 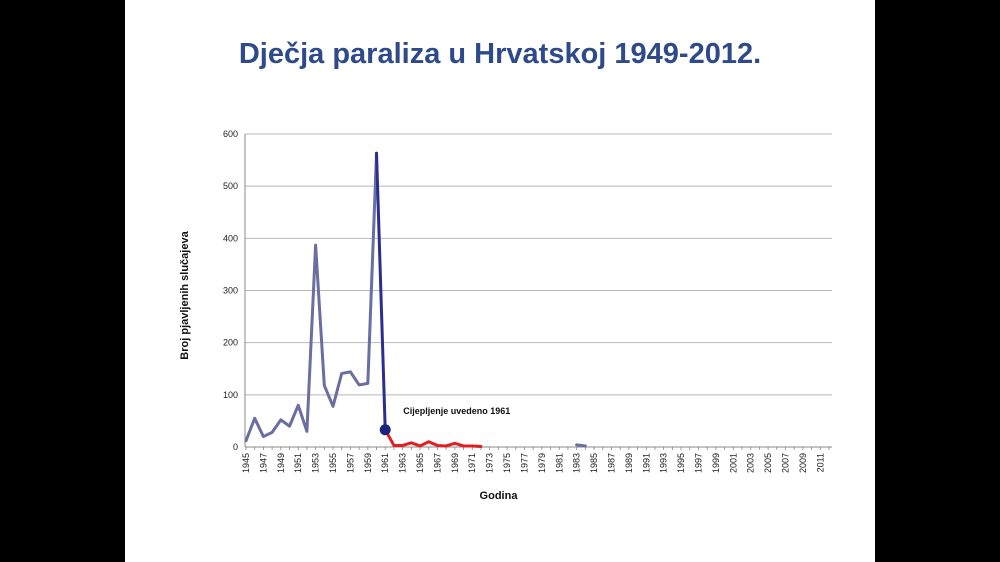 What do you see at coordinates (316, 463) in the screenshot?
I see `x-tick-1953: 1953` at bounding box center [316, 463].